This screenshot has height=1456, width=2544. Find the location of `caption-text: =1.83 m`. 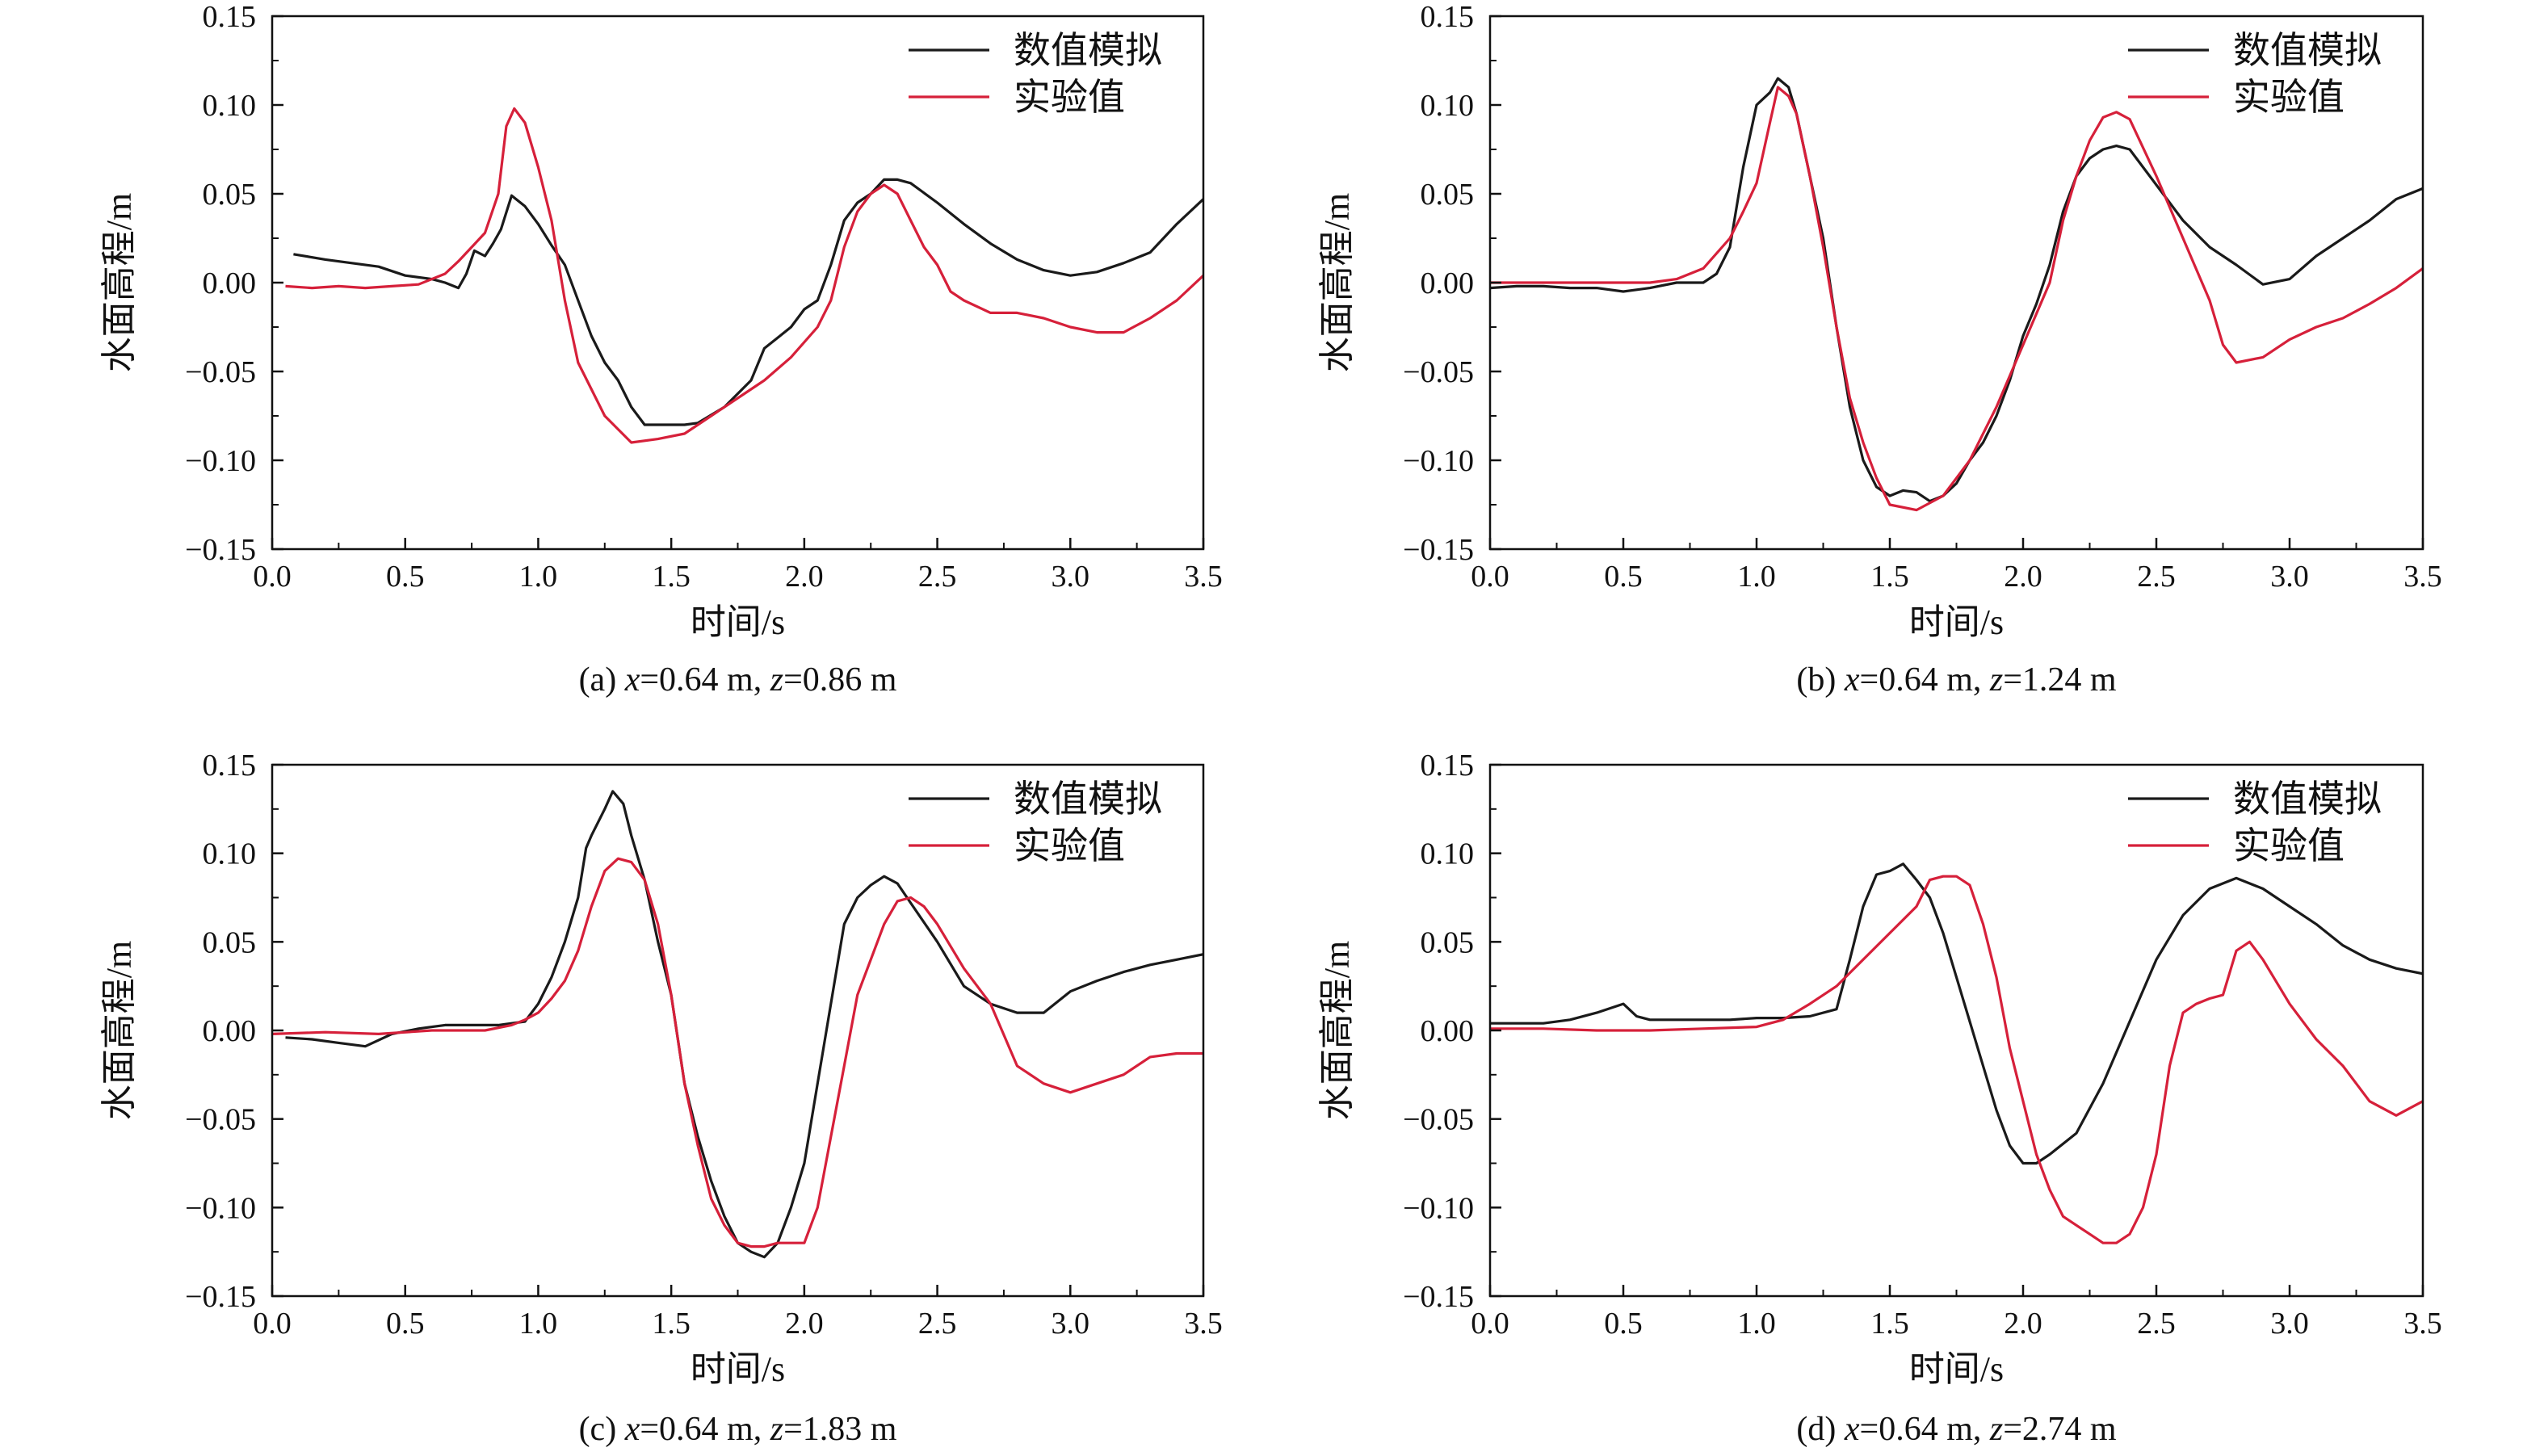

caption-text: =1.83 m is located at coordinates (840, 1429).